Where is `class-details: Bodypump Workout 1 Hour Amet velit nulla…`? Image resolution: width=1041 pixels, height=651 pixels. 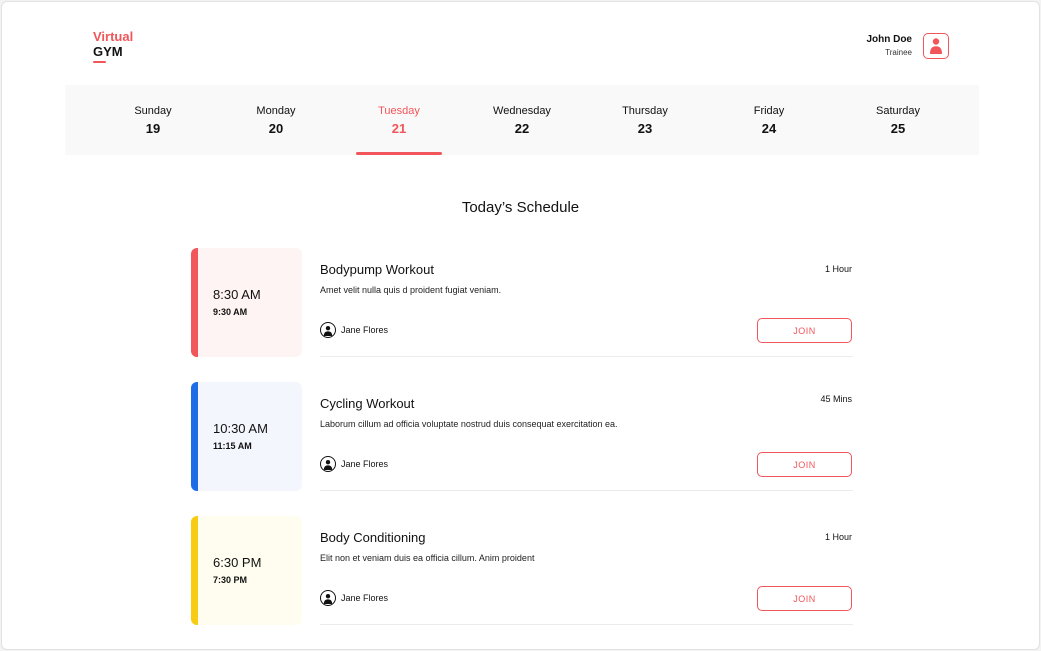
class-details: Bodypump Workout 1 Hour Amet velit nulla… is located at coordinates (586, 302).